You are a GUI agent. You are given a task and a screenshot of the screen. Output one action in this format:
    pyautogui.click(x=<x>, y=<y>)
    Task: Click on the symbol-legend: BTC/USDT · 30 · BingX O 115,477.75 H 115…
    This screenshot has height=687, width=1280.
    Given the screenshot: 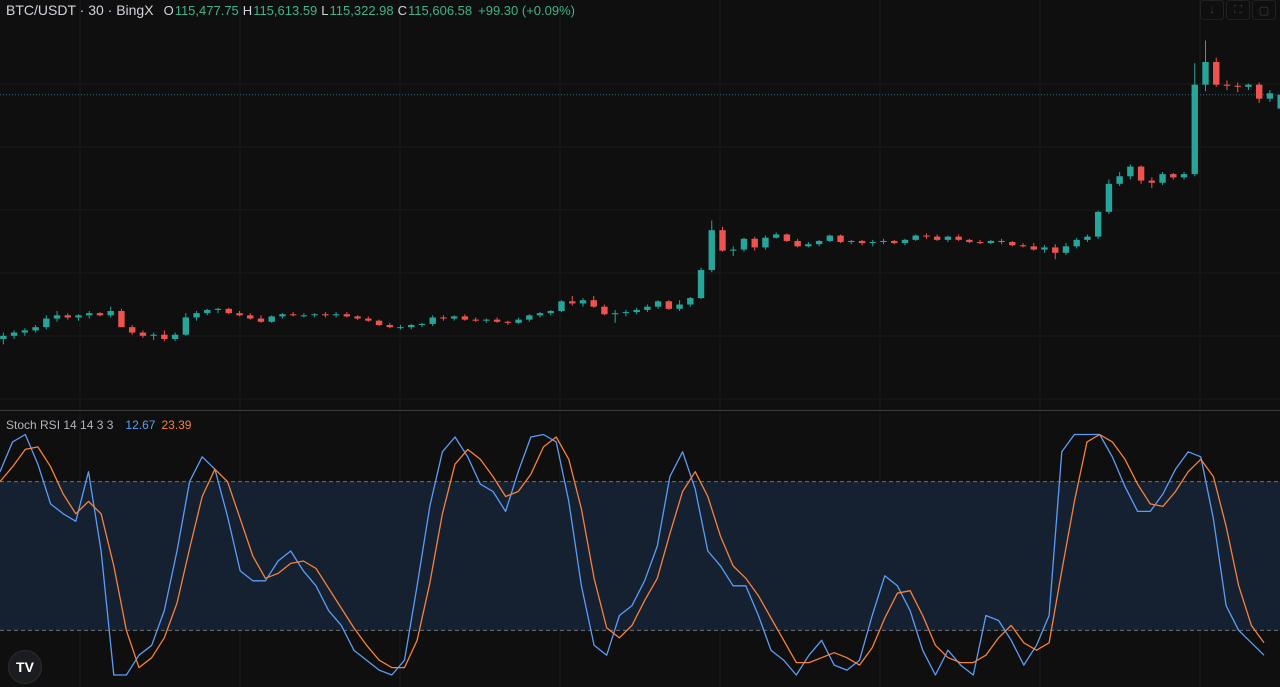 What is the action you would take?
    pyautogui.click(x=290, y=10)
    